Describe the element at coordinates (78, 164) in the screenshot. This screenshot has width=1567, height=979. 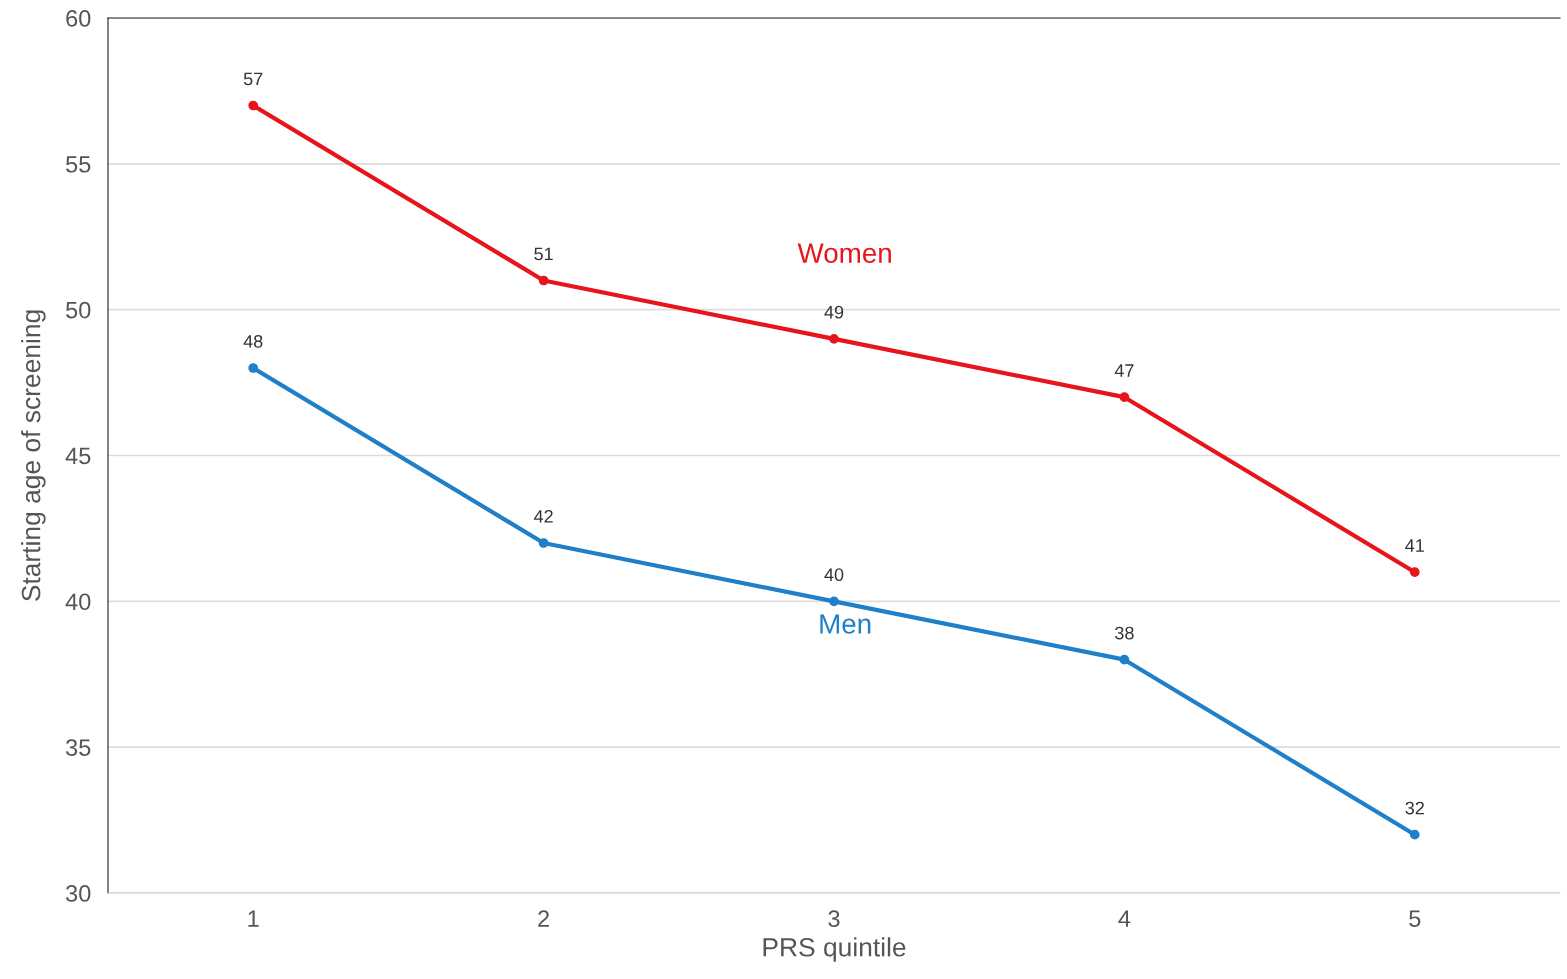
I see `y-tick-label: 55` at that location.